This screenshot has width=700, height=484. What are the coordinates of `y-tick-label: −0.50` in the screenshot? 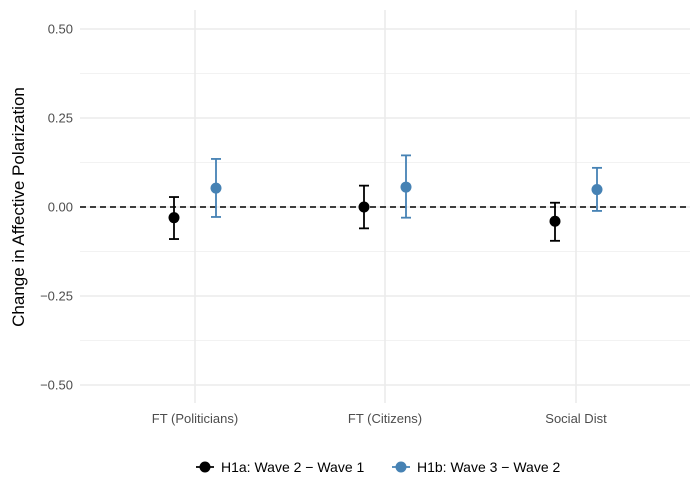 It's located at (56, 385).